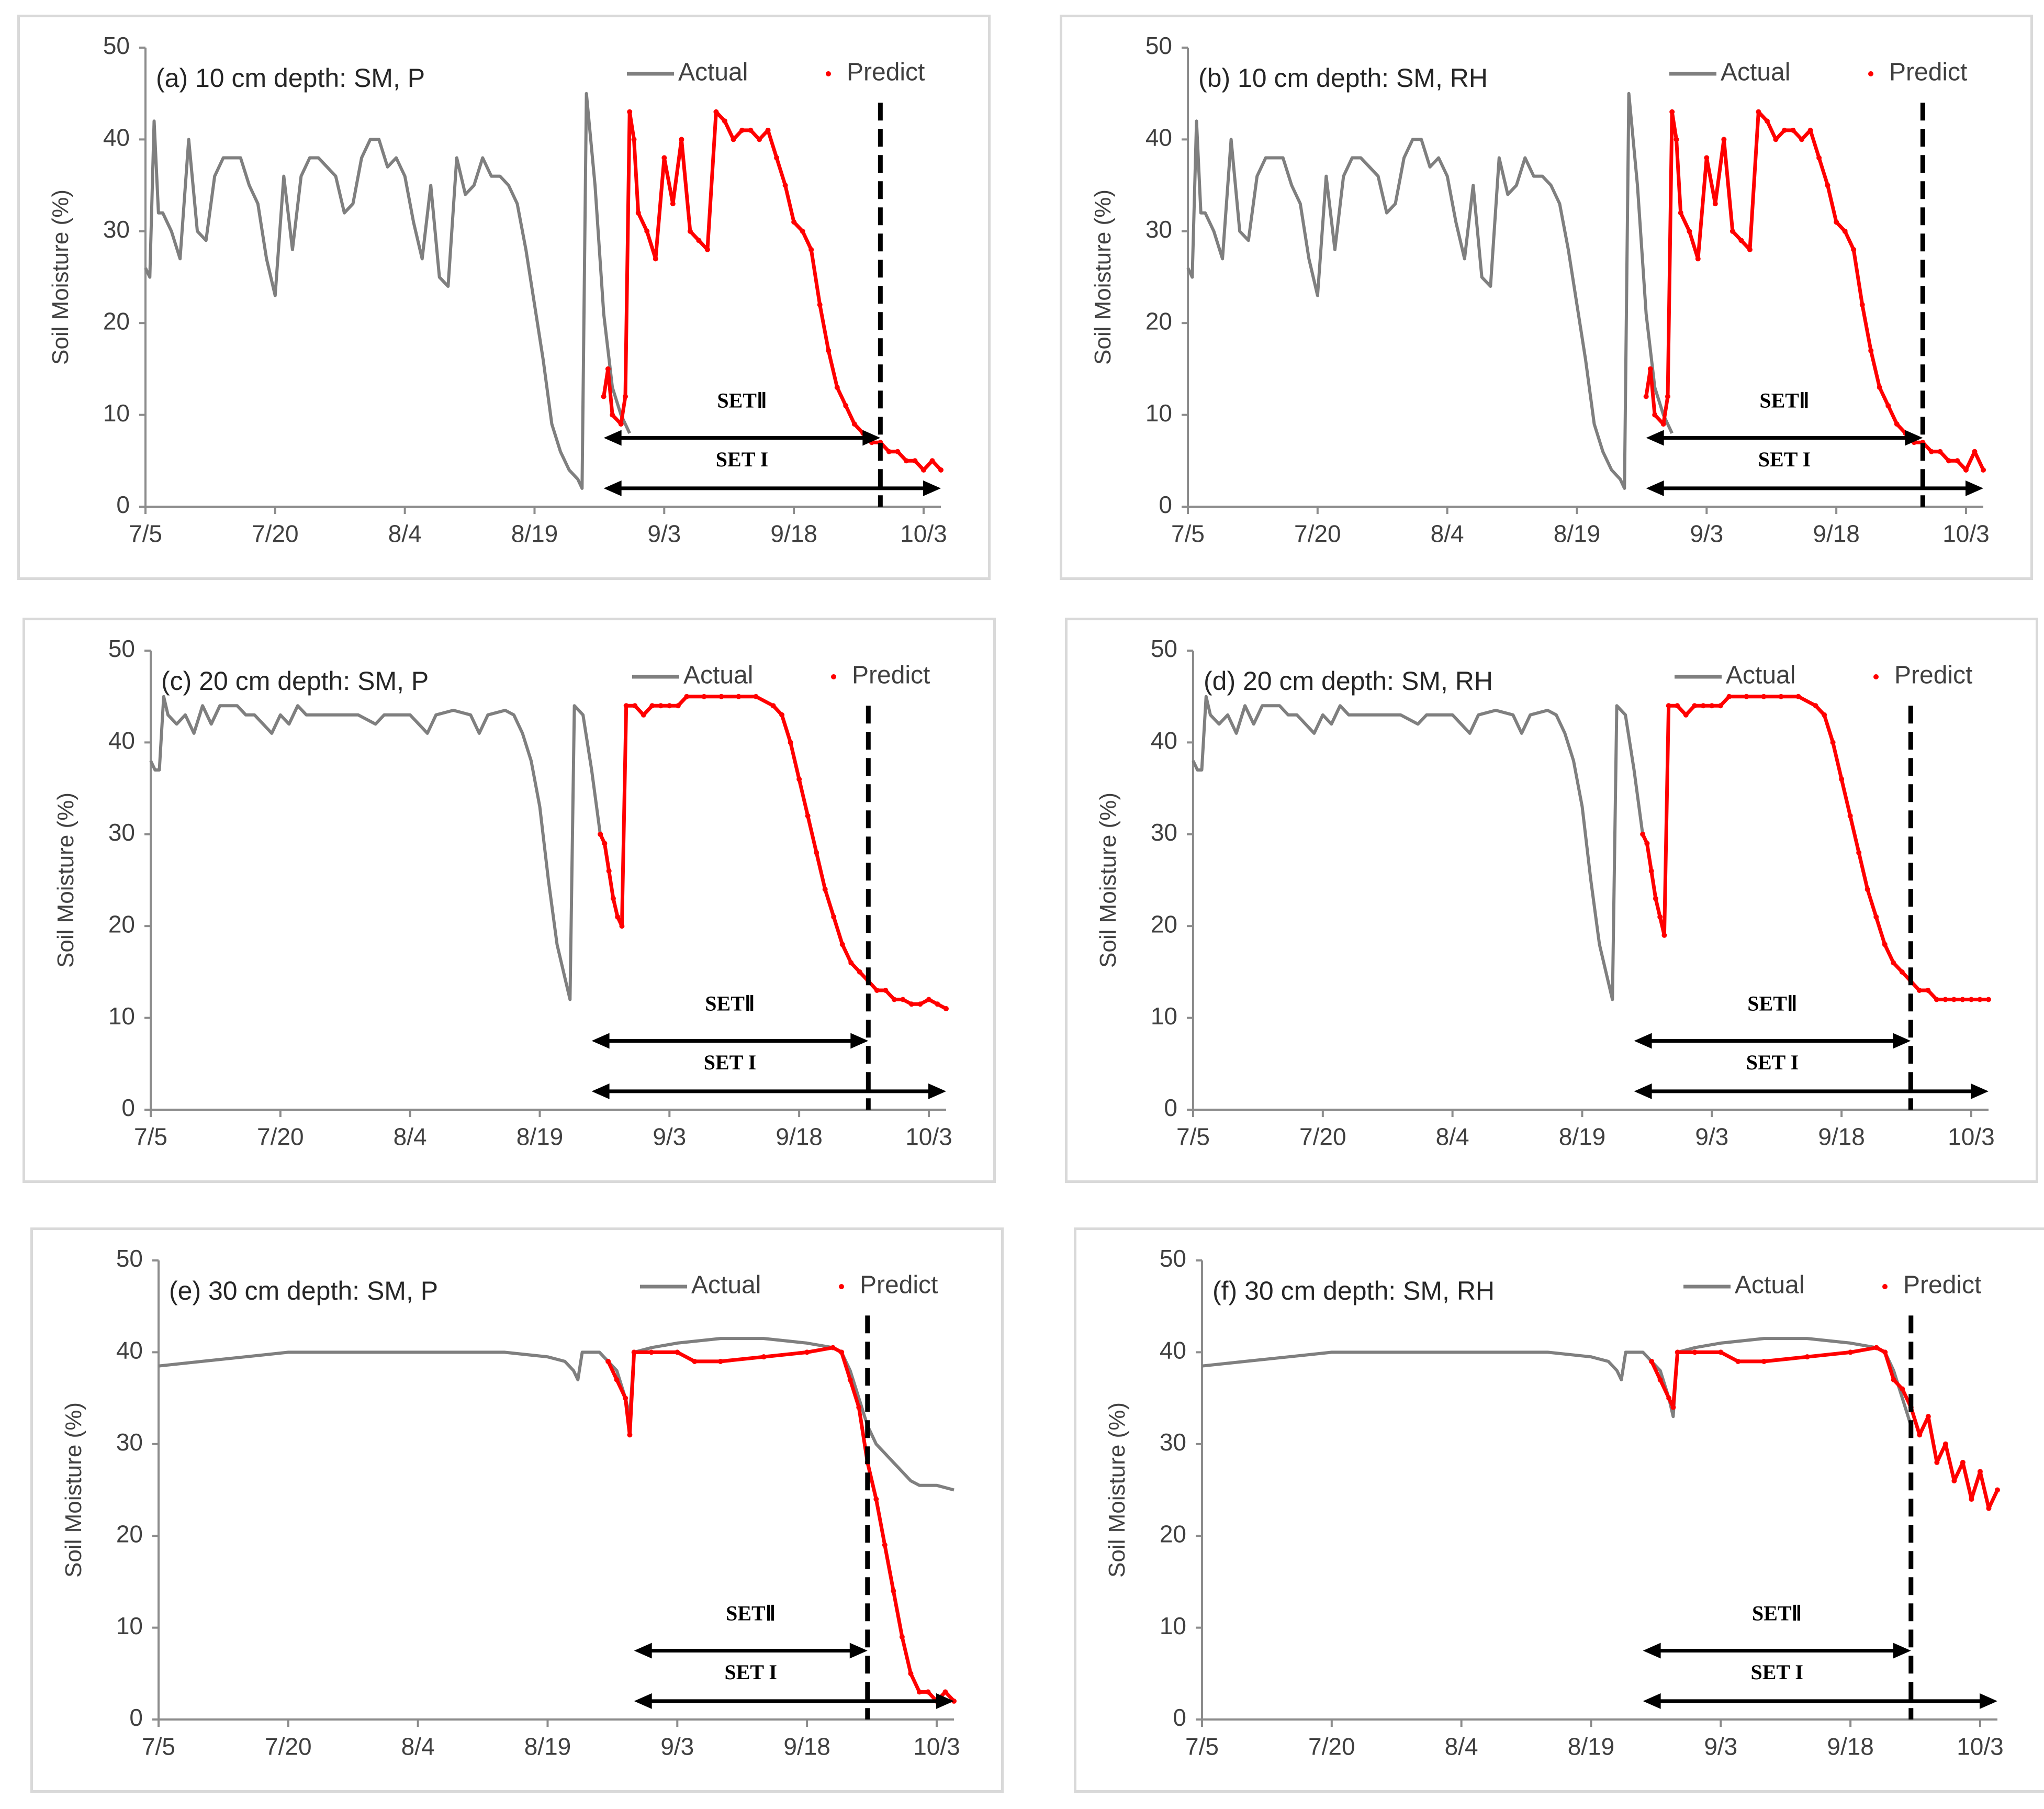  I want to click on chart-d-ytick-label: 0, so click(1171, 1107).